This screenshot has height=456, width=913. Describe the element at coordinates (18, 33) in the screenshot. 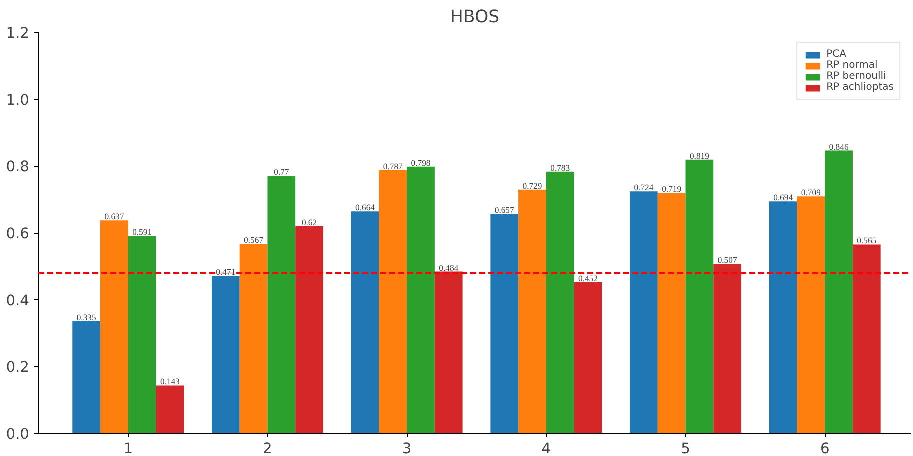

I see `y-tick-label: 1.2` at that location.